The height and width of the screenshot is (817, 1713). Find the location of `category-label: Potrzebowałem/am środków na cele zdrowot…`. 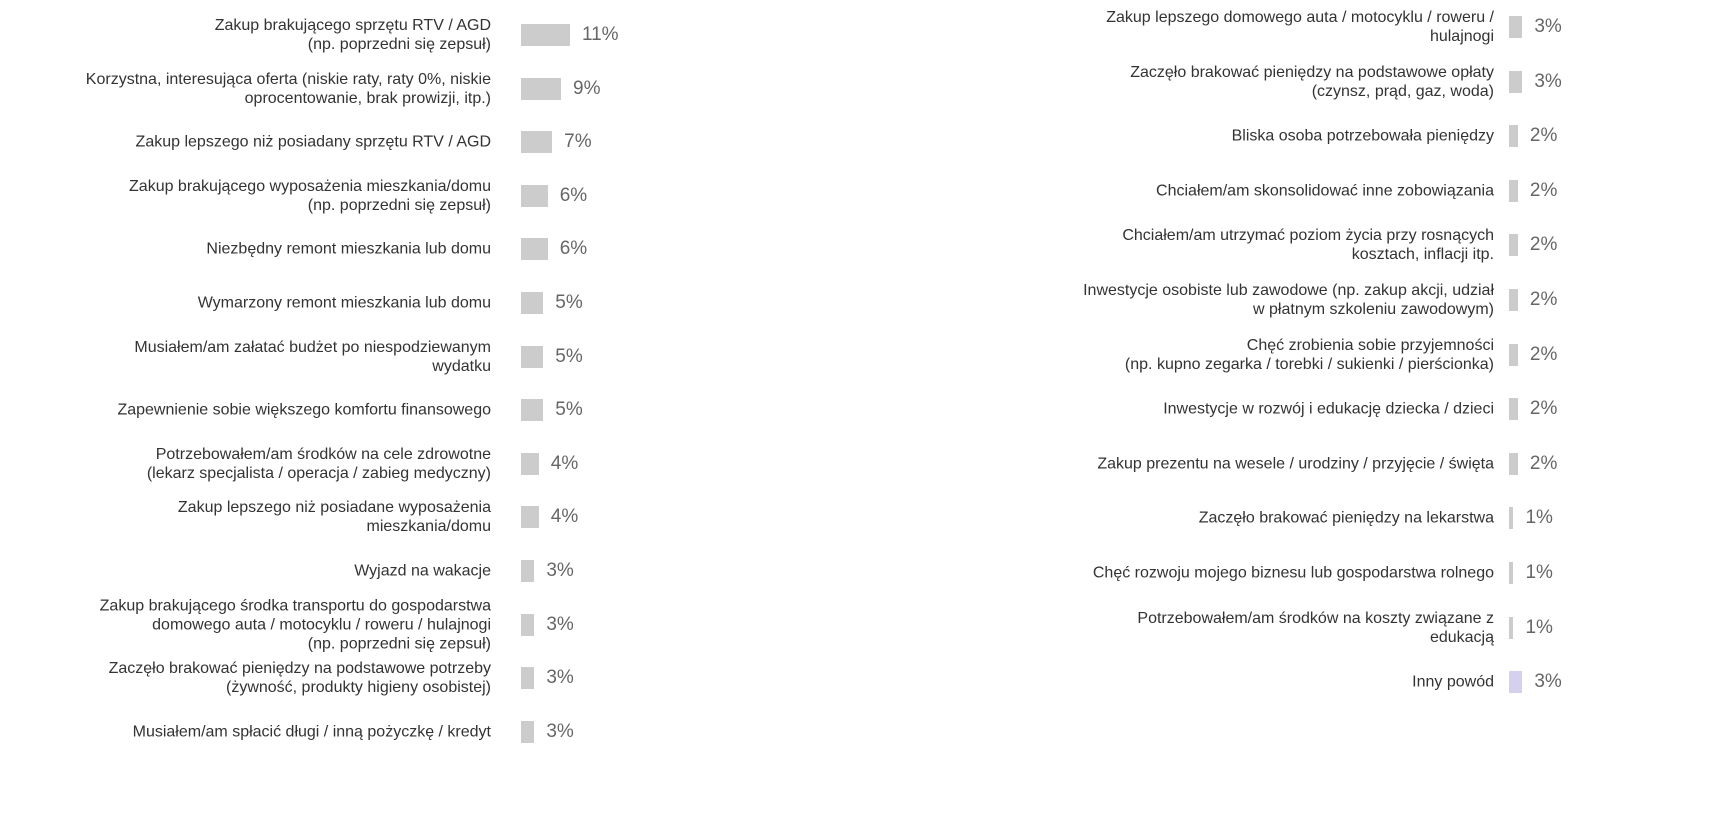

category-label: Potrzebowałem/am środków na cele zdrowot… is located at coordinates (318, 463).